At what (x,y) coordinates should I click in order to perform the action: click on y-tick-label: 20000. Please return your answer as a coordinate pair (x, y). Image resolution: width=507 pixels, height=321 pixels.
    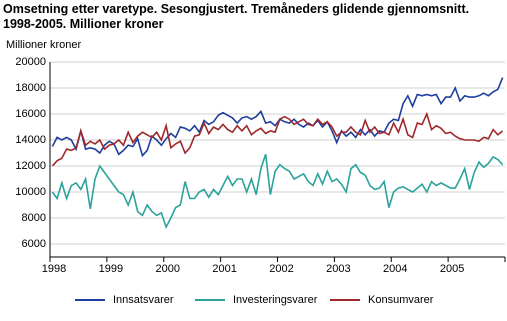
    Looking at the image, I should click on (30, 62).